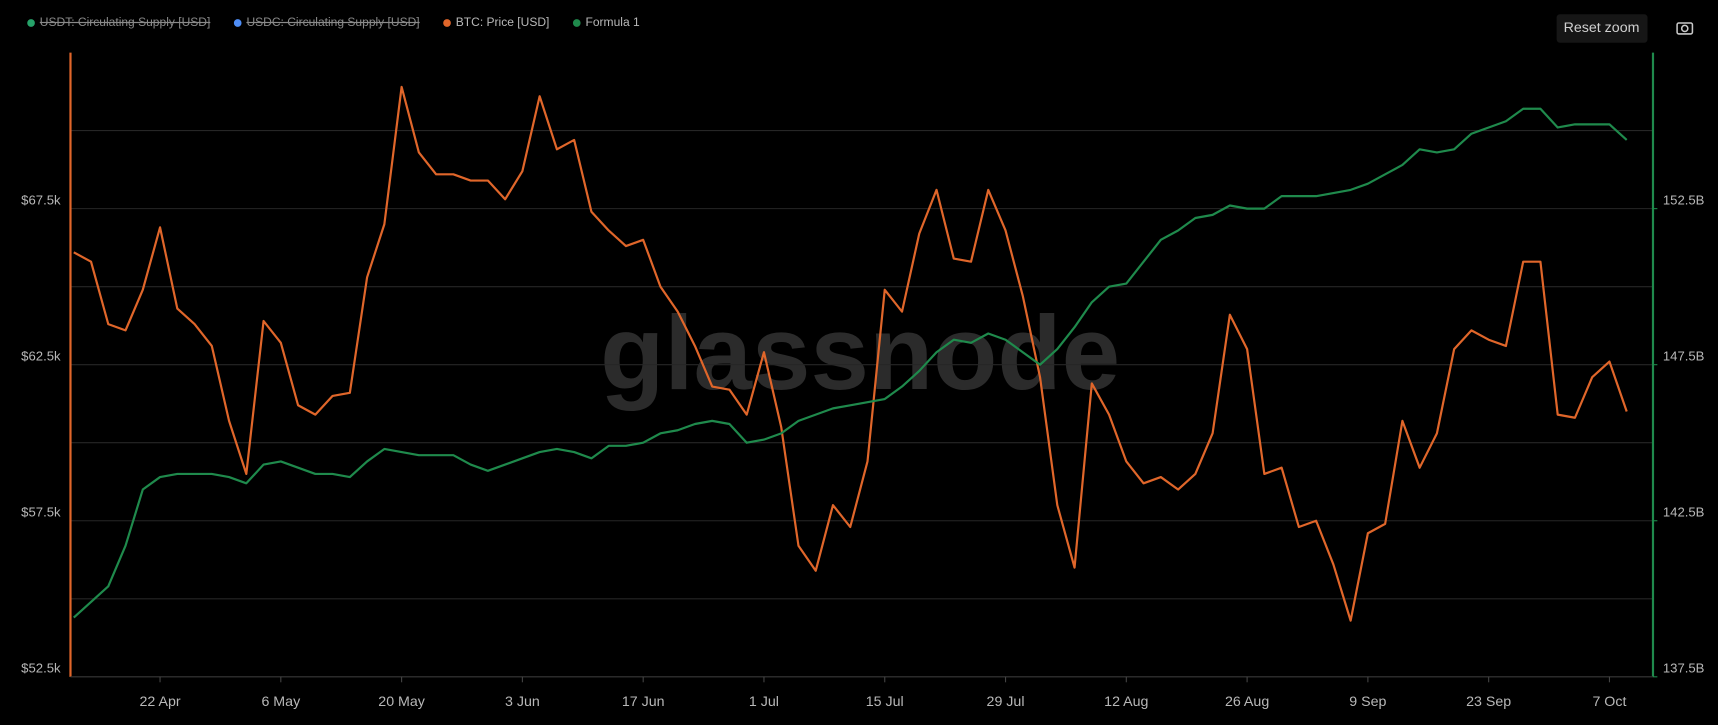 The image size is (1718, 725). What do you see at coordinates (1684, 668) in the screenshot?
I see `y2-tick-label: 137.5B` at bounding box center [1684, 668].